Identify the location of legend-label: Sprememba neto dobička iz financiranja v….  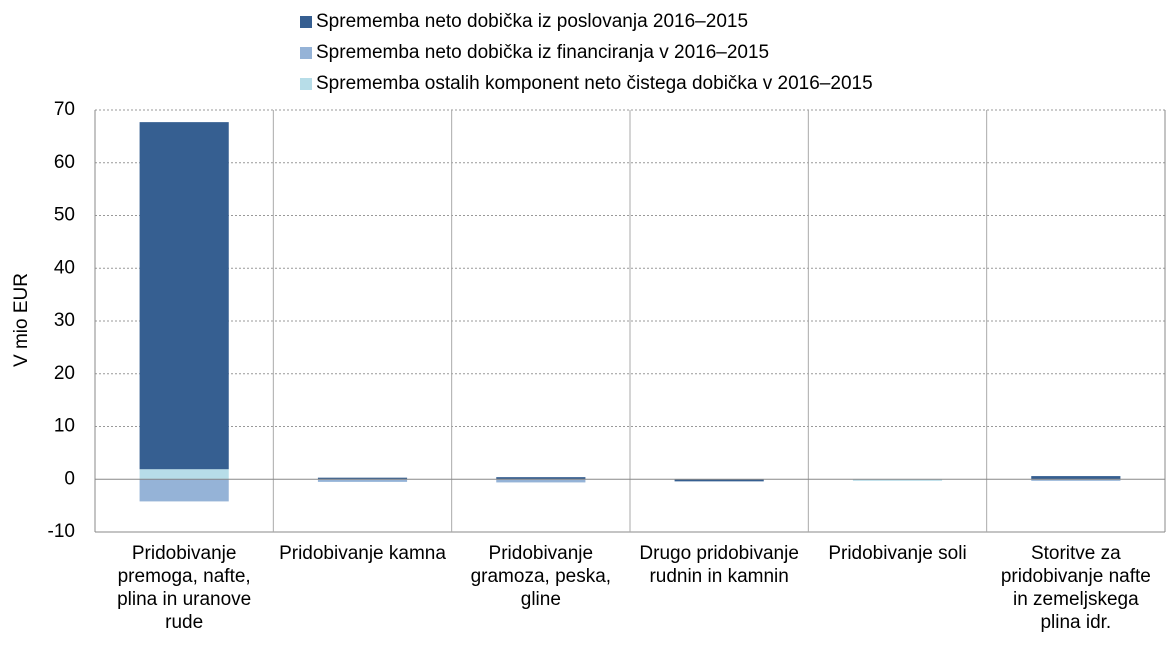
(542, 52).